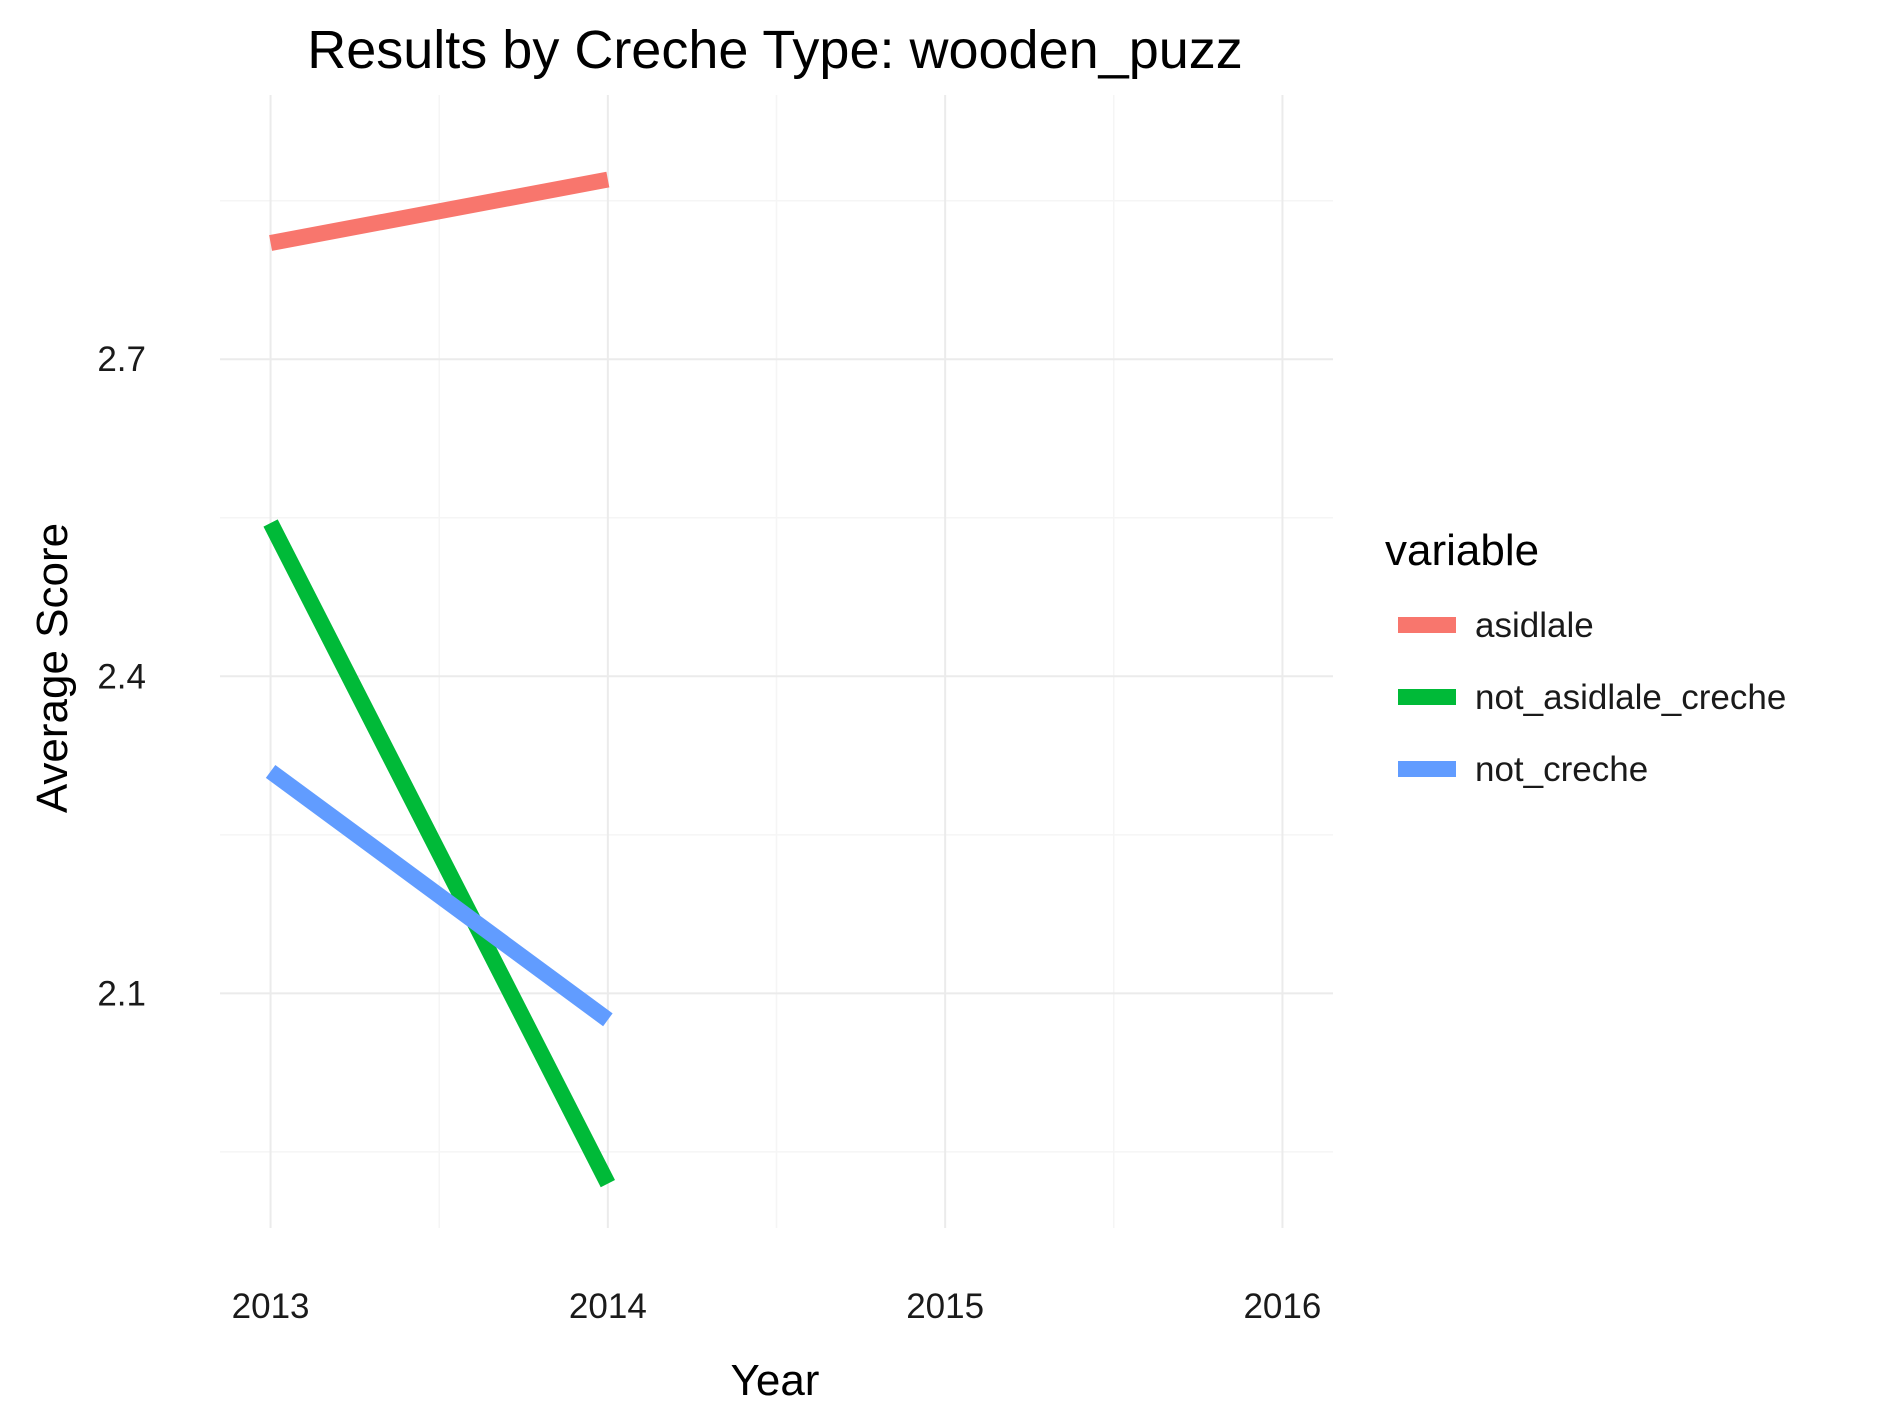 This screenshot has width=1889, height=1417. I want to click on y-tick-label: 2.1, so click(121, 993).